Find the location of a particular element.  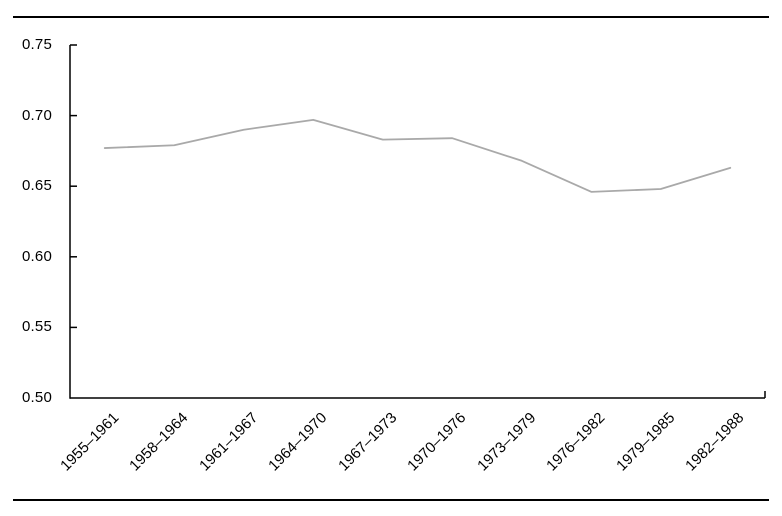

y-tick-label: 0.50 is located at coordinates (37, 397).